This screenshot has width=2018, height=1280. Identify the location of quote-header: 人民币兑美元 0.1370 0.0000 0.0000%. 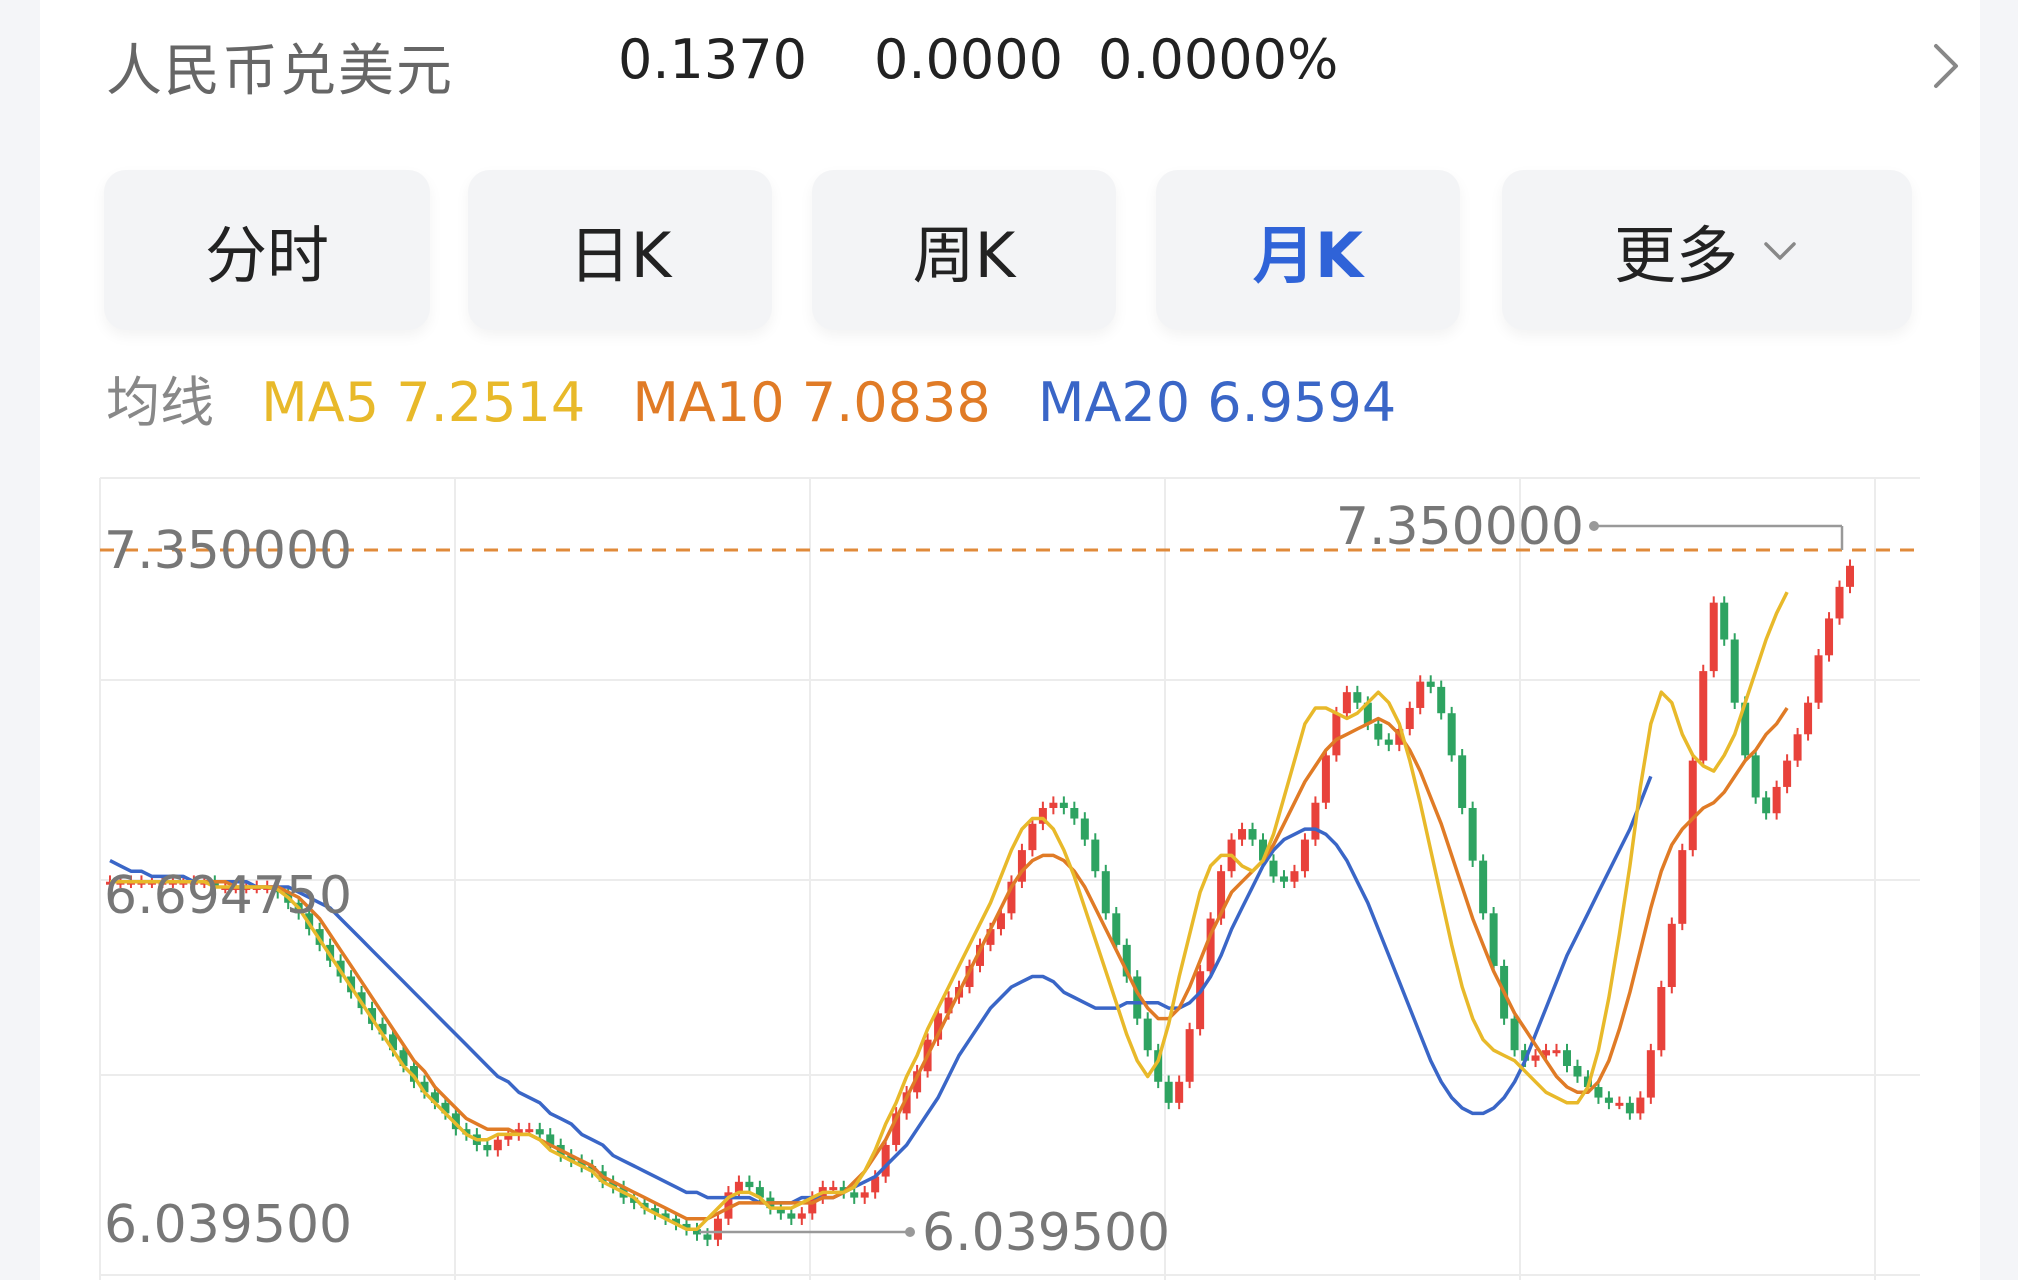
(1036, 62).